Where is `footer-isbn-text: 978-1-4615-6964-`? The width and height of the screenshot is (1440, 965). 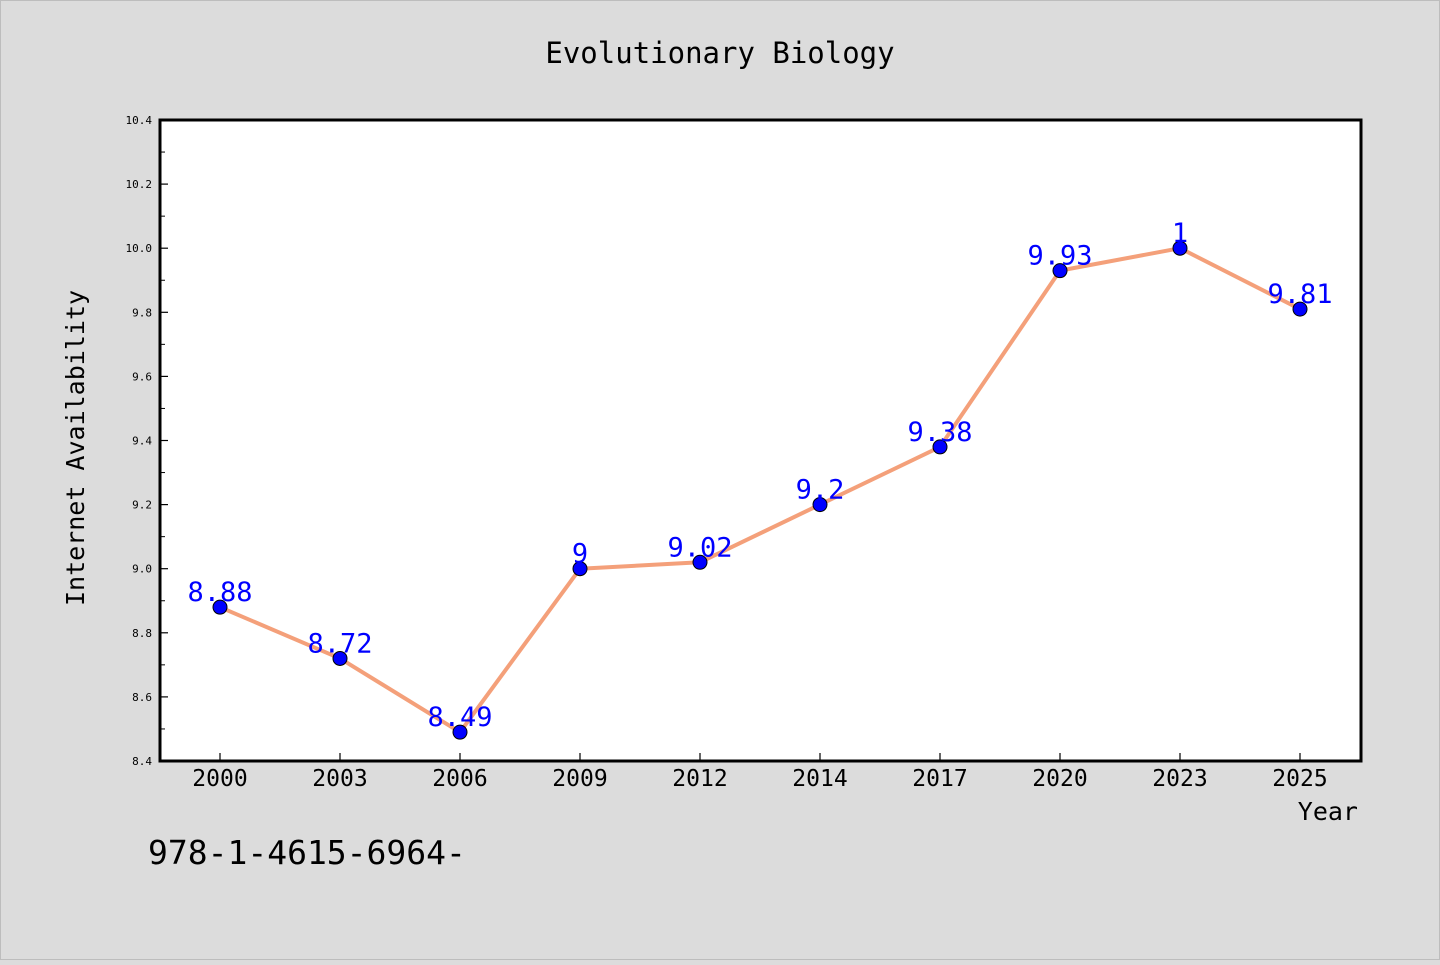
footer-isbn-text: 978-1-4615-6964- is located at coordinates (307, 852).